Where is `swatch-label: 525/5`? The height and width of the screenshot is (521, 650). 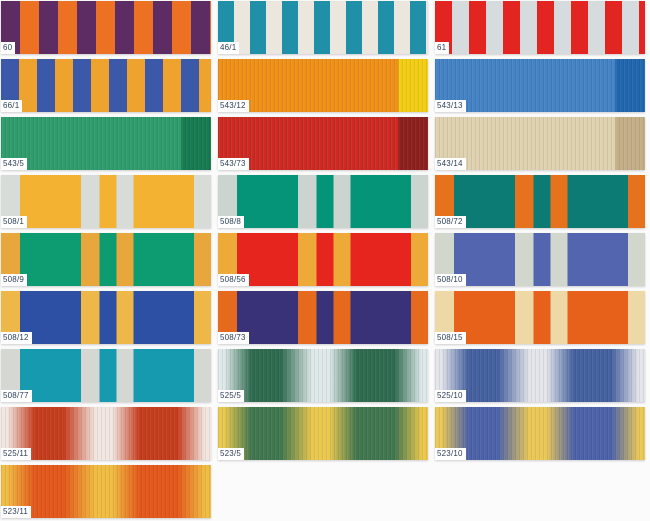 swatch-label: 525/5 is located at coordinates (231, 396).